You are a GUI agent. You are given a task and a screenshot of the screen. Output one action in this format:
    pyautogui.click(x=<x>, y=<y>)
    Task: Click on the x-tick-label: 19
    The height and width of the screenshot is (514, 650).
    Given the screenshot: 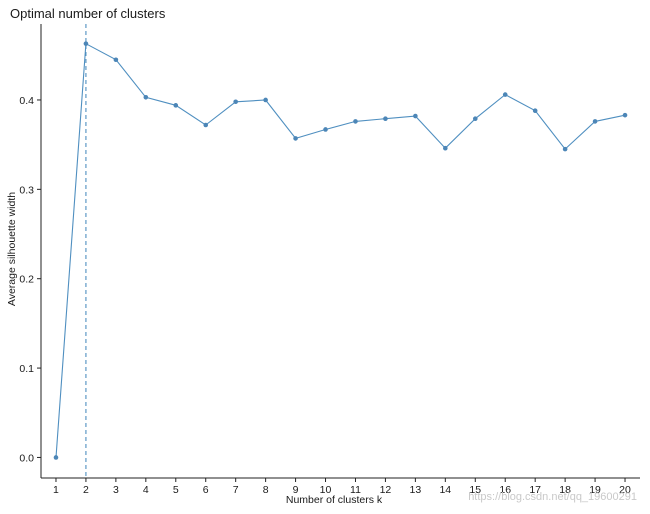 What is the action you would take?
    pyautogui.click(x=595, y=490)
    